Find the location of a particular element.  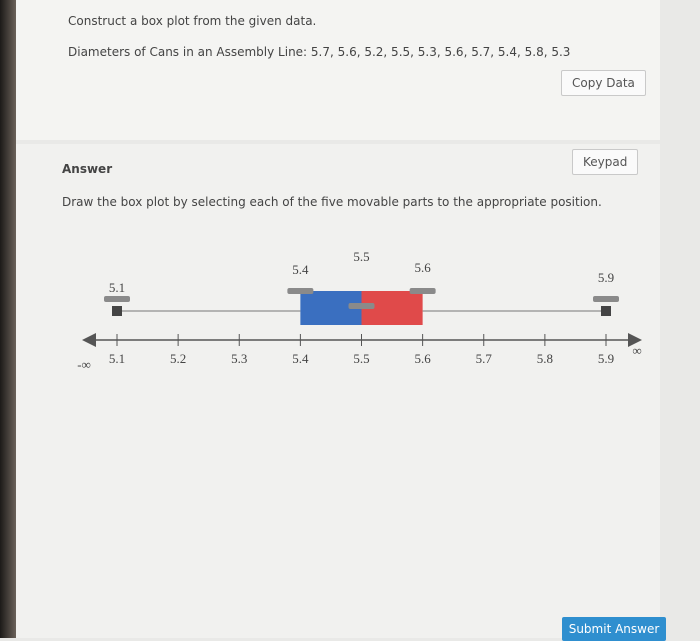

handle-label: 5.6 is located at coordinates (423, 267).